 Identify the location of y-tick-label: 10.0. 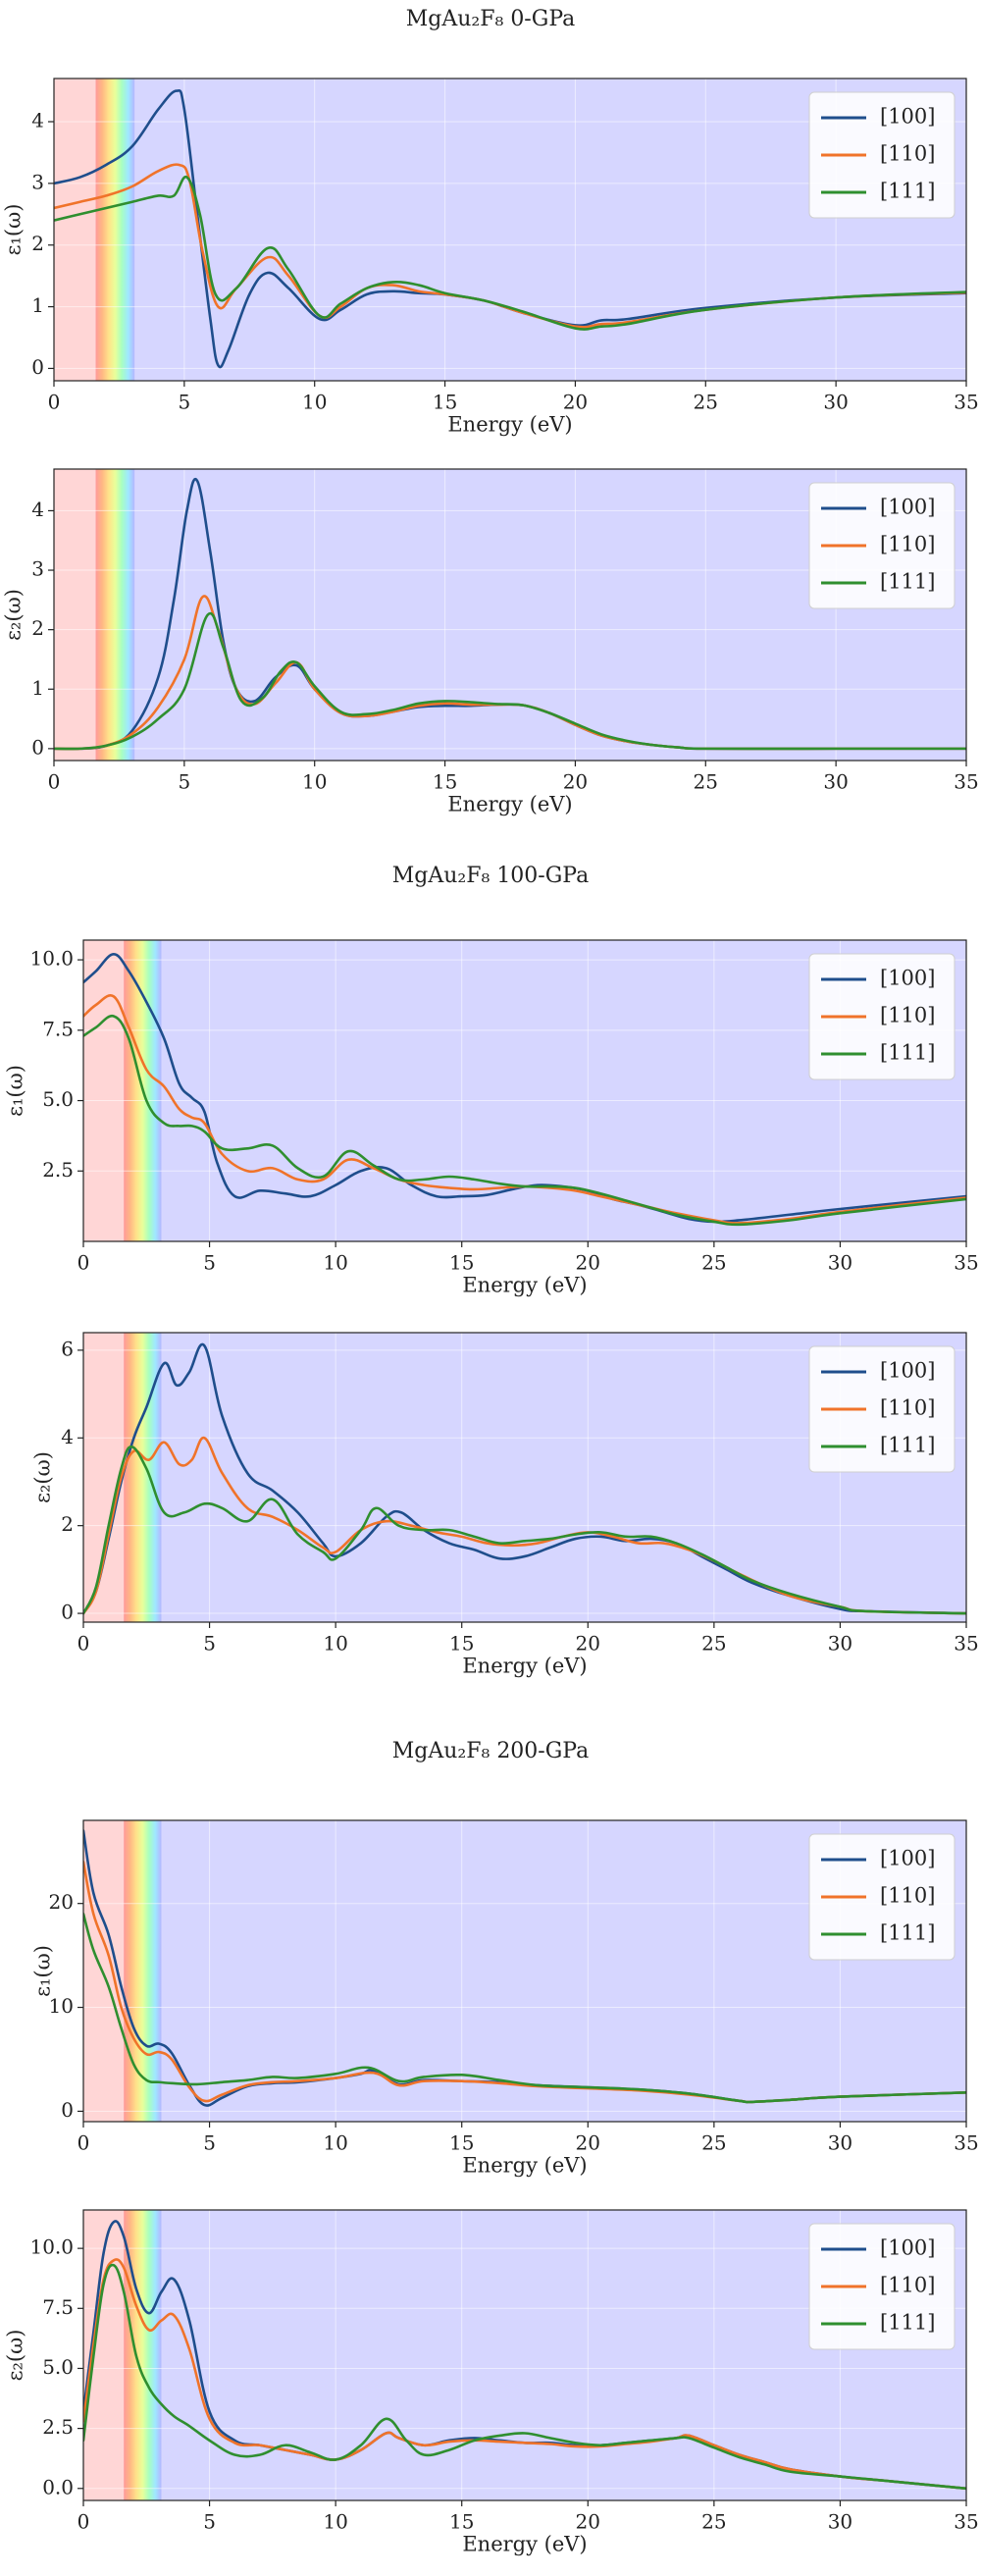
(51, 2247).